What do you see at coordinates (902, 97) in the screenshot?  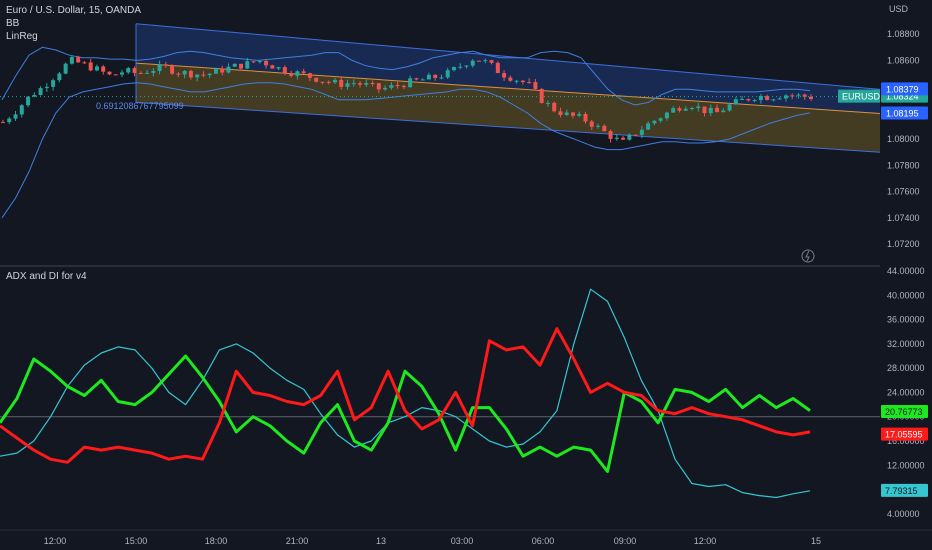 I see `price-badge-value: 1.08324` at bounding box center [902, 97].